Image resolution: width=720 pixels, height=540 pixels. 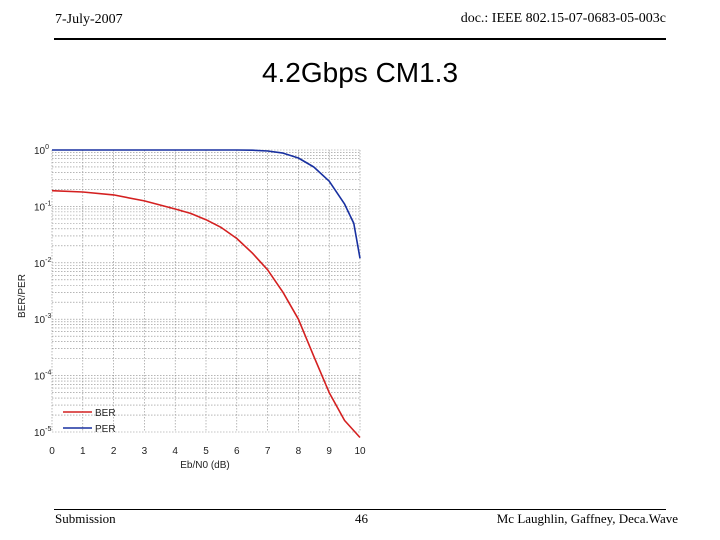 I want to click on y-tick-label: 10⁰, so click(x=41, y=150).